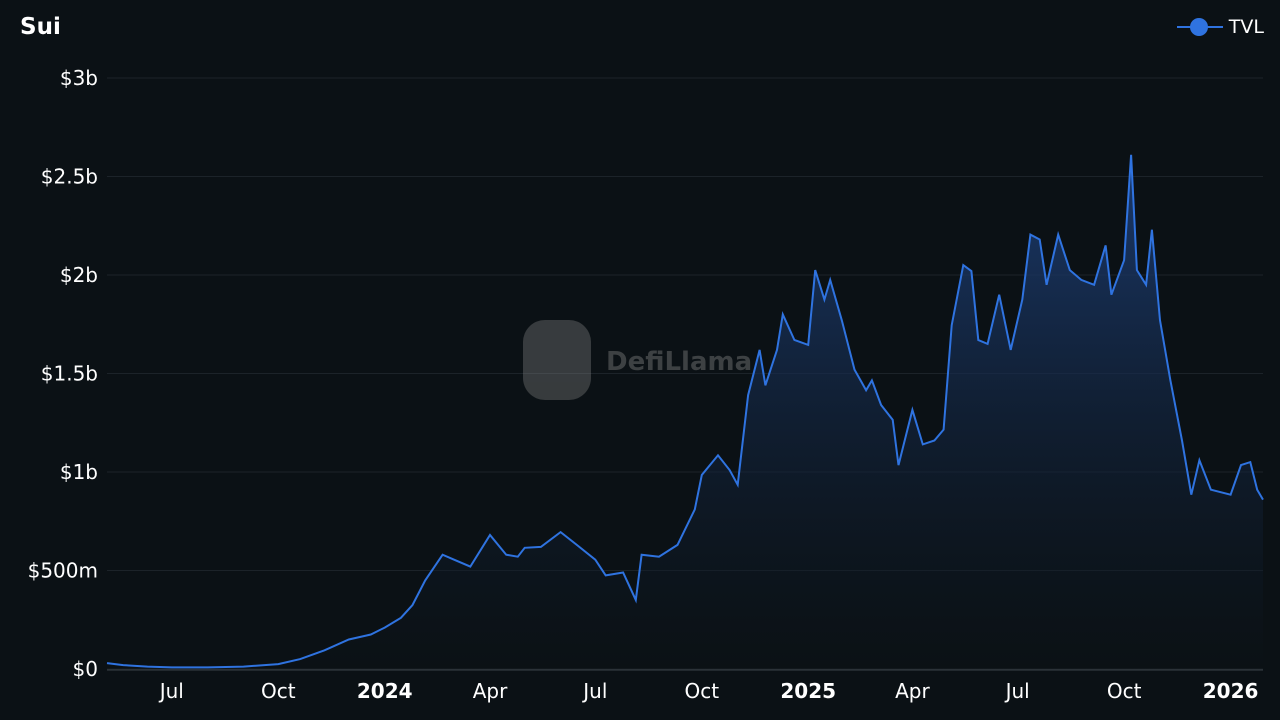 The image size is (1280, 720). I want to click on legend: TVL, so click(1220, 27).